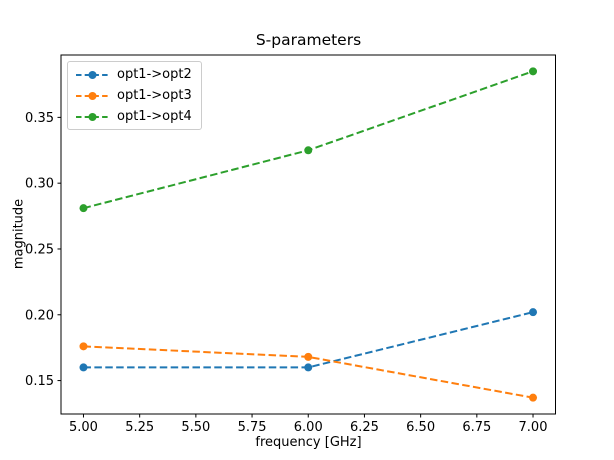  What do you see at coordinates (139, 427) in the screenshot?
I see `x-tick-label: 5.25` at bounding box center [139, 427].